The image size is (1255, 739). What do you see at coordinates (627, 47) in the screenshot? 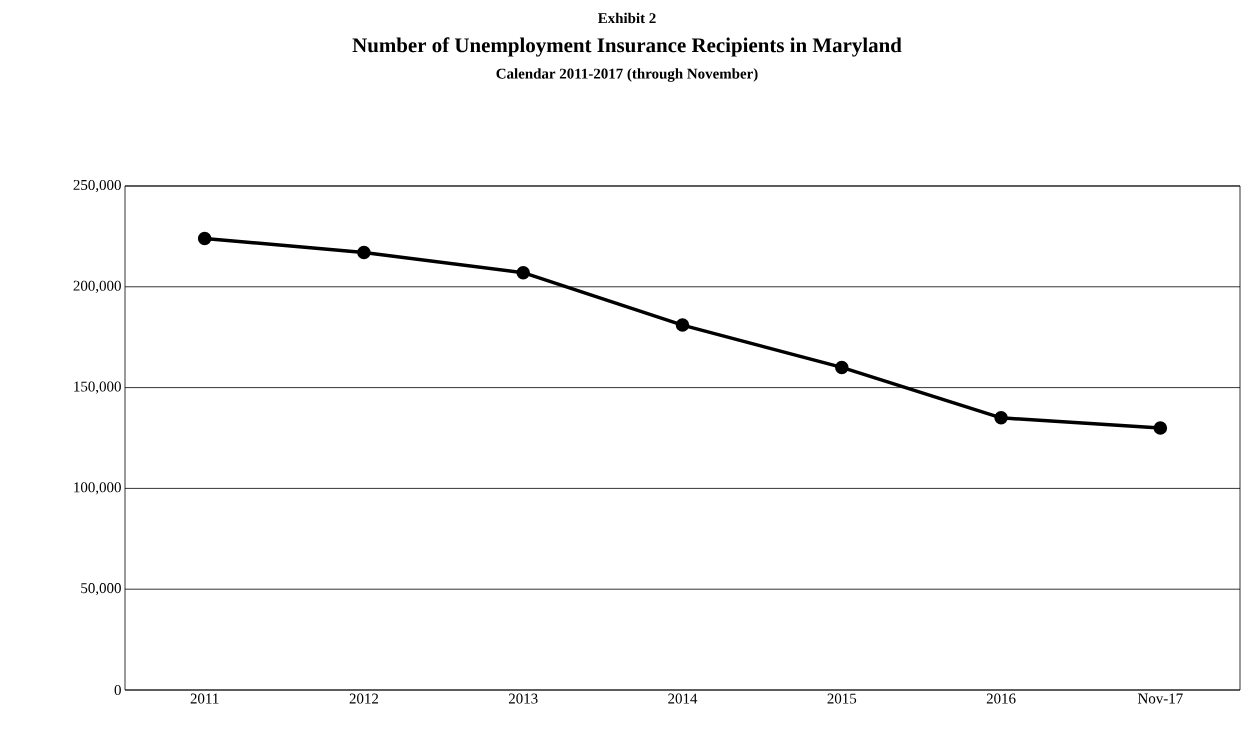
I see `chart-title: Number of Unemployment Insurance Recipients in Maryland` at bounding box center [627, 47].